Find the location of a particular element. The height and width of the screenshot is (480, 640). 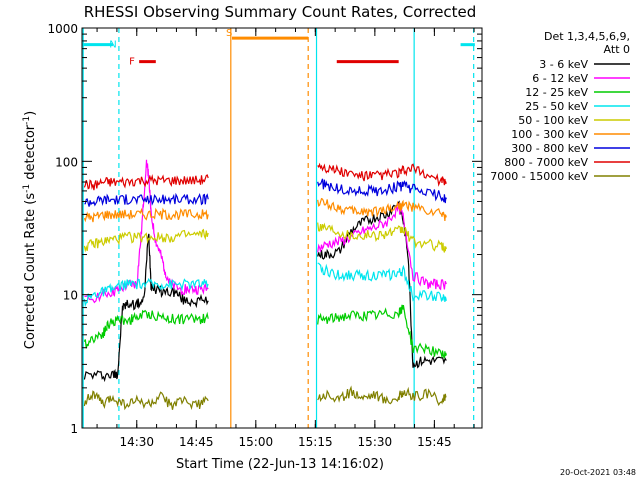

x-tick-label-2: 15:00 is located at coordinates (256, 442).